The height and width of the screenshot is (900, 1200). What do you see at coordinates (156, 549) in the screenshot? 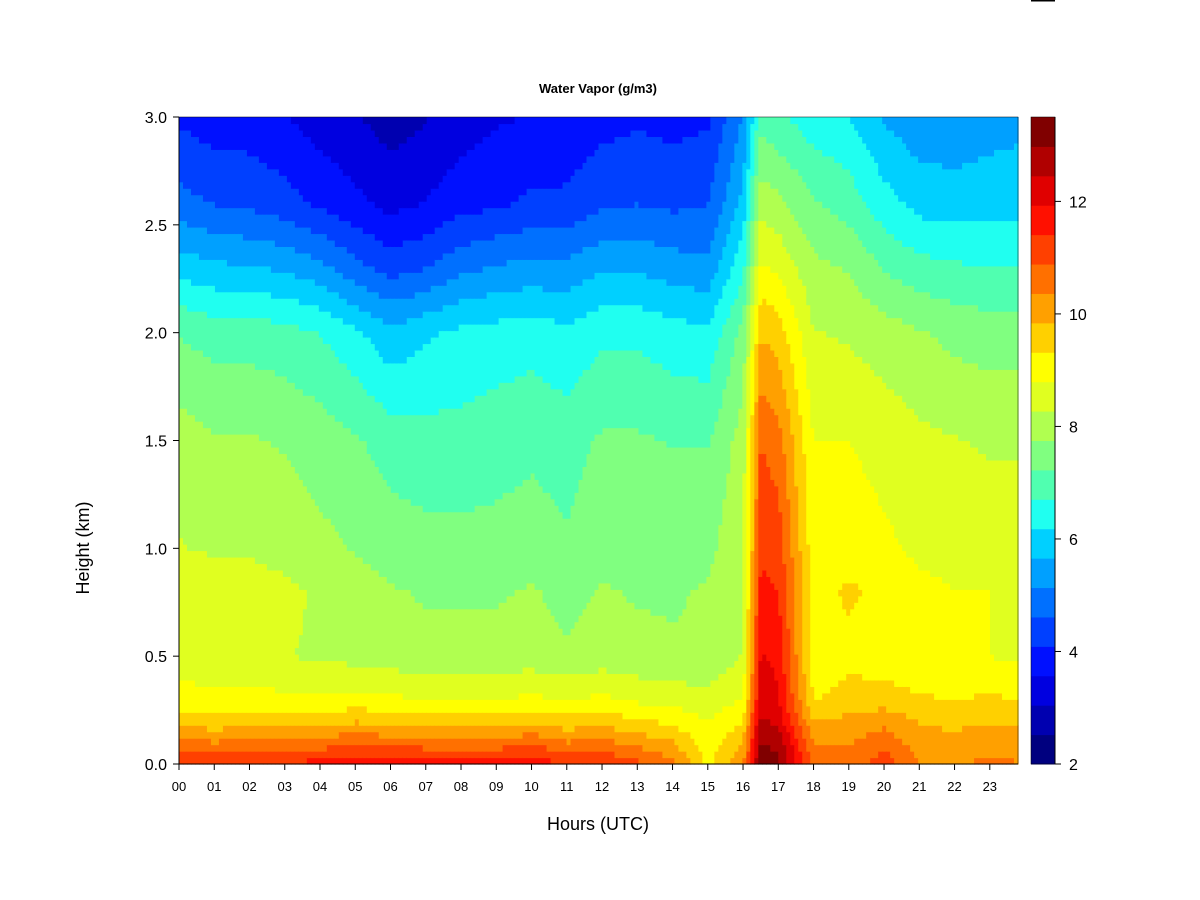
I see `y-tick-label: 1.0` at bounding box center [156, 549].